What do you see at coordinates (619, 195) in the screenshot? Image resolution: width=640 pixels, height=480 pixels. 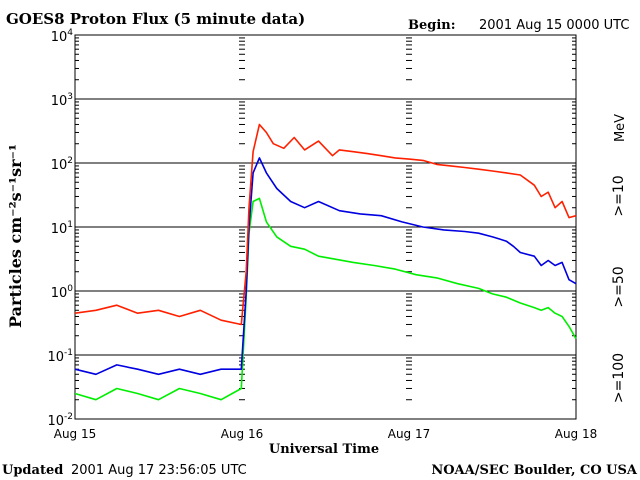 I see `legend-series-ge10: >=10` at bounding box center [619, 195].